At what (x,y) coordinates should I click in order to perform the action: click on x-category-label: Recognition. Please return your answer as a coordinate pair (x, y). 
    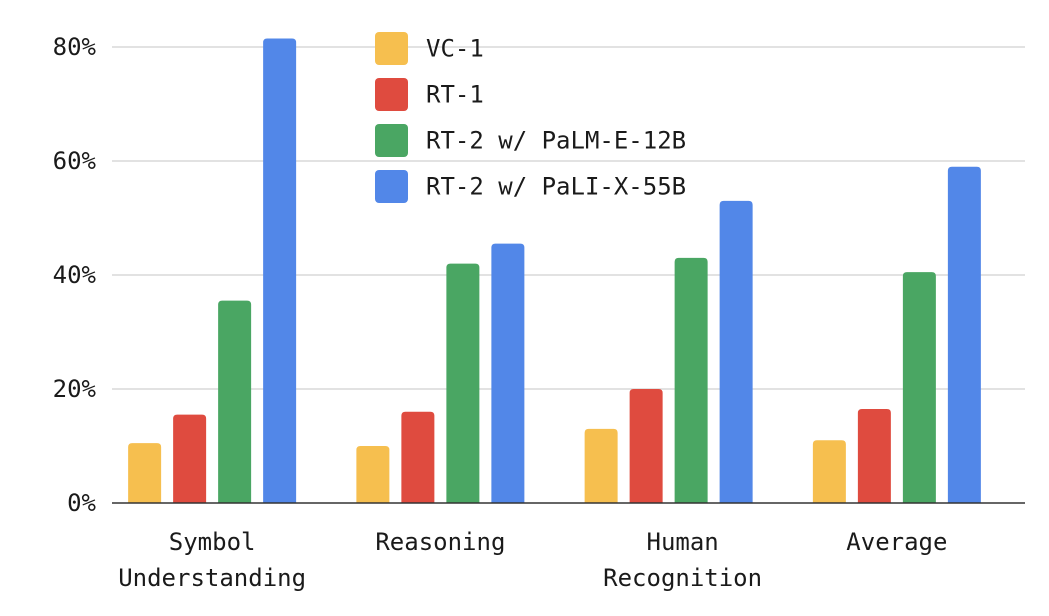
    Looking at the image, I should click on (682, 578).